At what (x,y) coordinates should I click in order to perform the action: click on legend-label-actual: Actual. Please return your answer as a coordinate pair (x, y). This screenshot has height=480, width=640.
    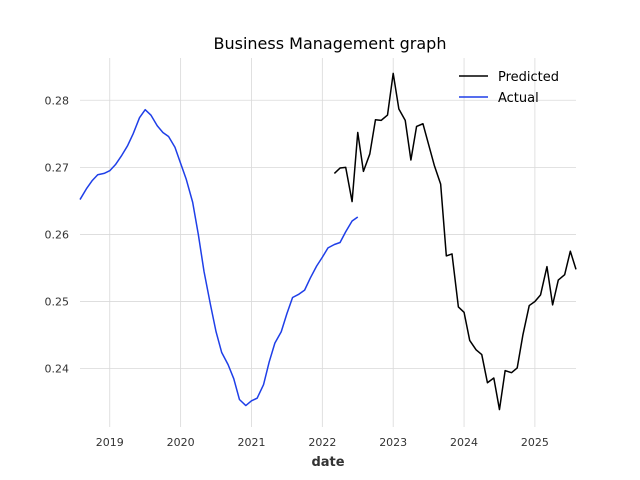
    Looking at the image, I should click on (518, 98).